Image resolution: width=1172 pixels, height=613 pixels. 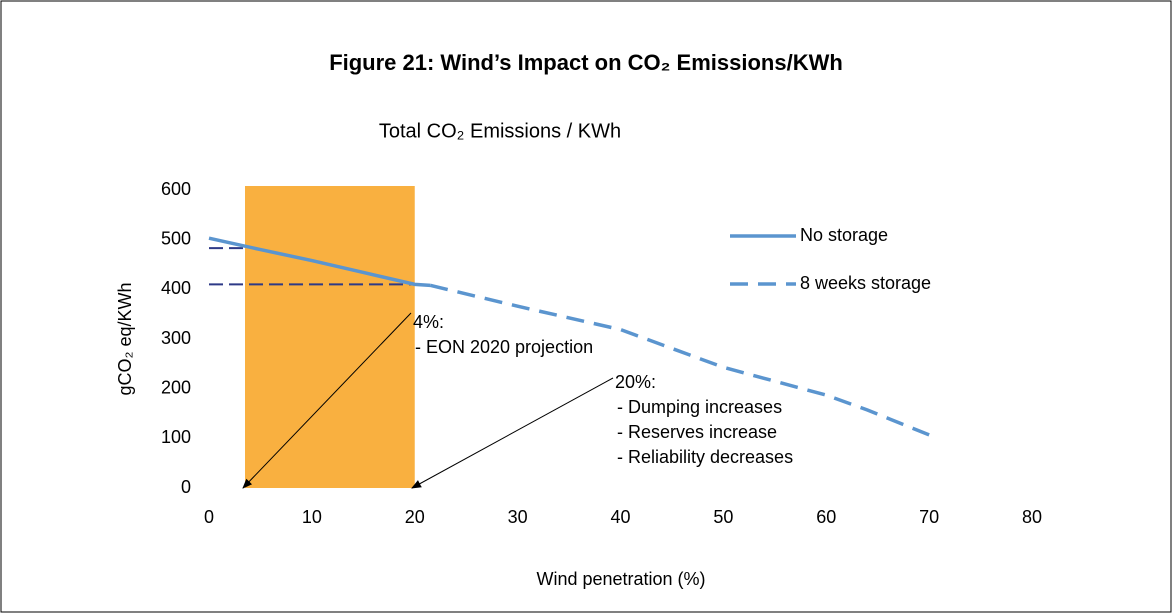 What do you see at coordinates (635, 382) in the screenshot?
I see `annotation-text: 20%:` at bounding box center [635, 382].